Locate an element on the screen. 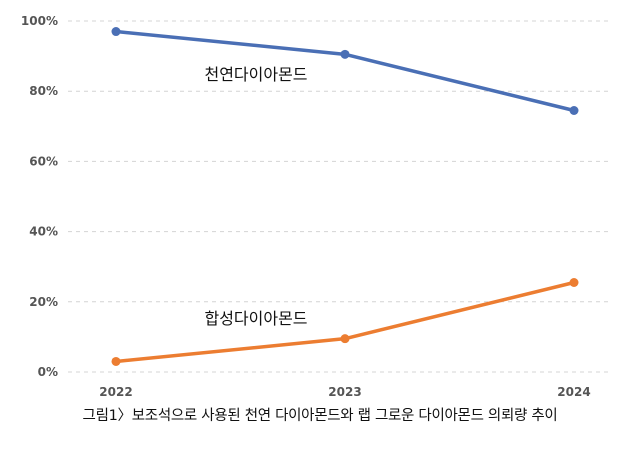 This screenshot has width=640, height=452. y-axis: 0% 20% 40% 60% 80% 100% is located at coordinates (39, 196).